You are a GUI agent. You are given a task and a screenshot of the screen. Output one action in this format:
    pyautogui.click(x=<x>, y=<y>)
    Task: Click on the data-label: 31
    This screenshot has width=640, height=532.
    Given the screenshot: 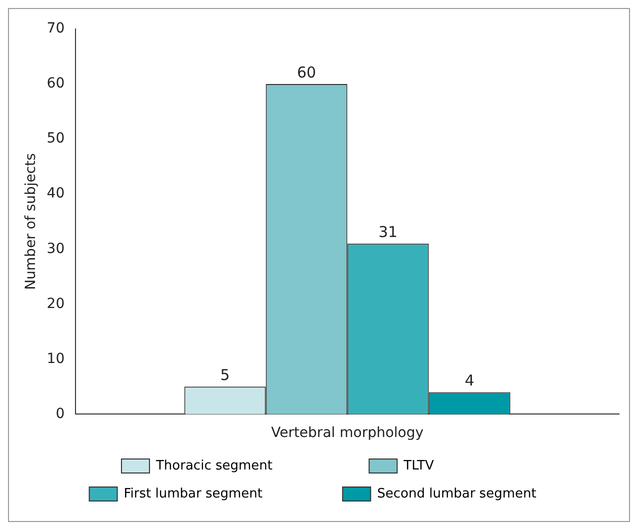 What is the action you would take?
    pyautogui.click(x=388, y=232)
    